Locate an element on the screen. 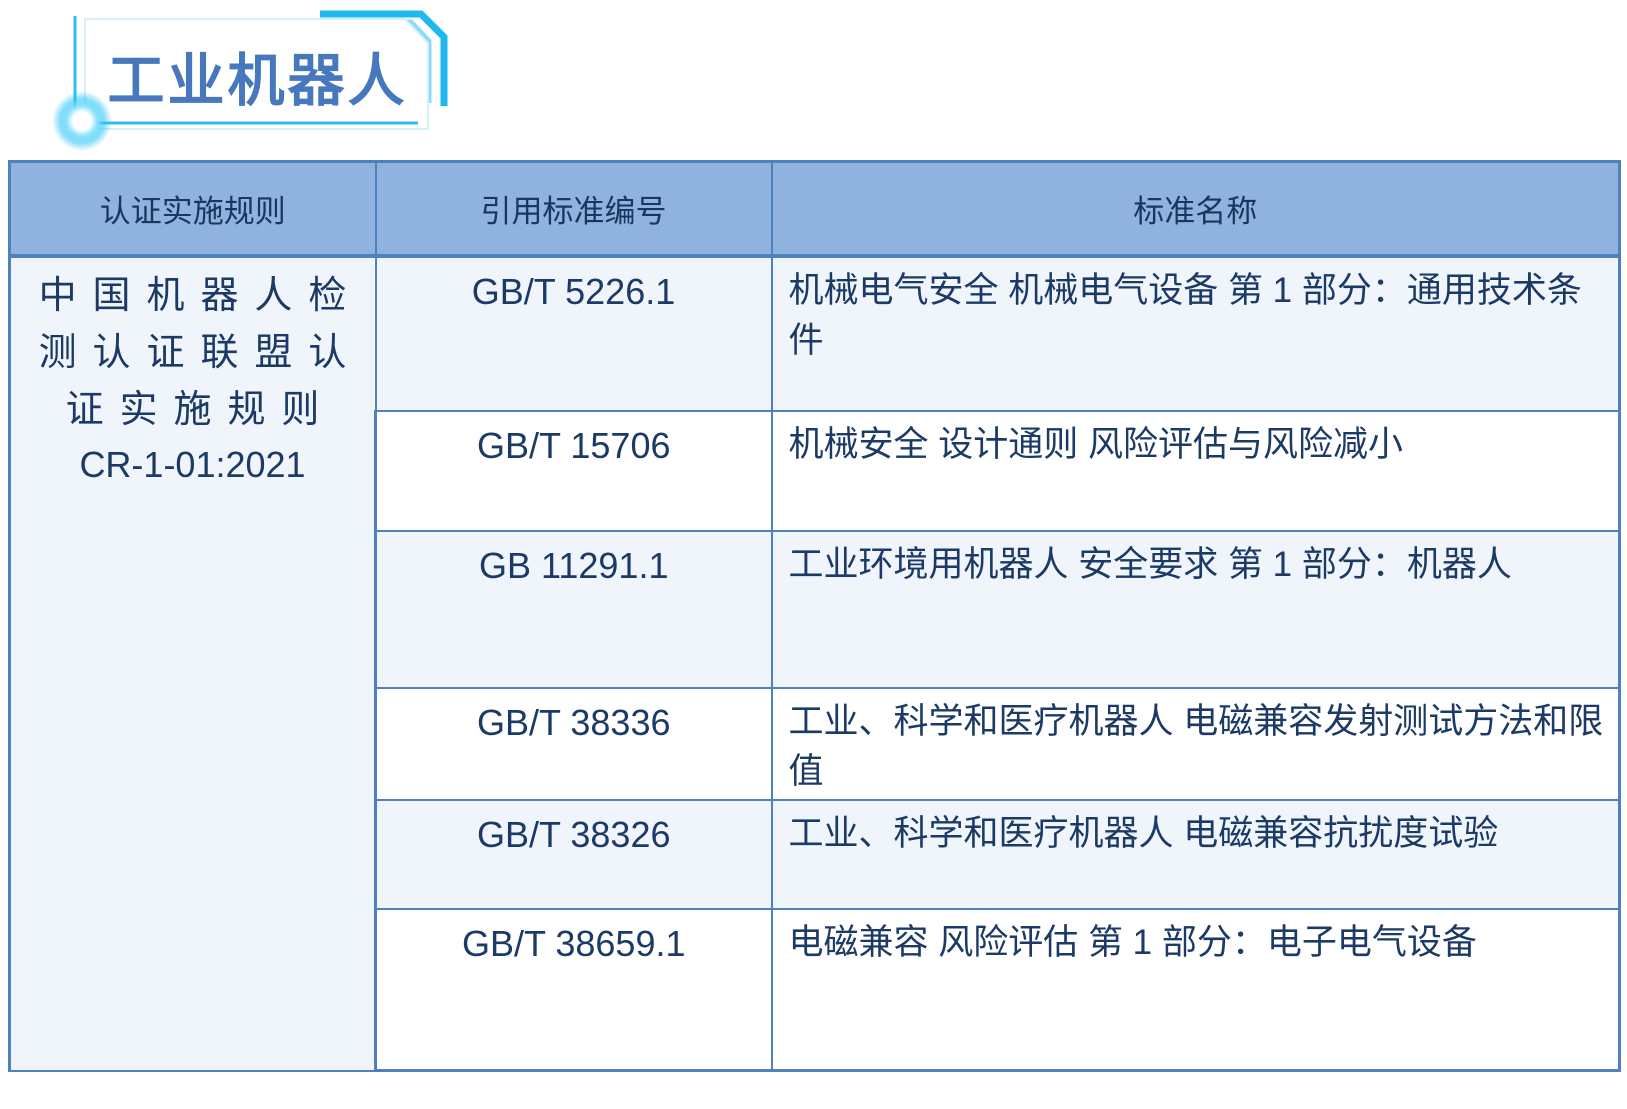  table-row: GB/T 15706 机械安全 设计通则 风险评估与风险减小 is located at coordinates (815, 470).